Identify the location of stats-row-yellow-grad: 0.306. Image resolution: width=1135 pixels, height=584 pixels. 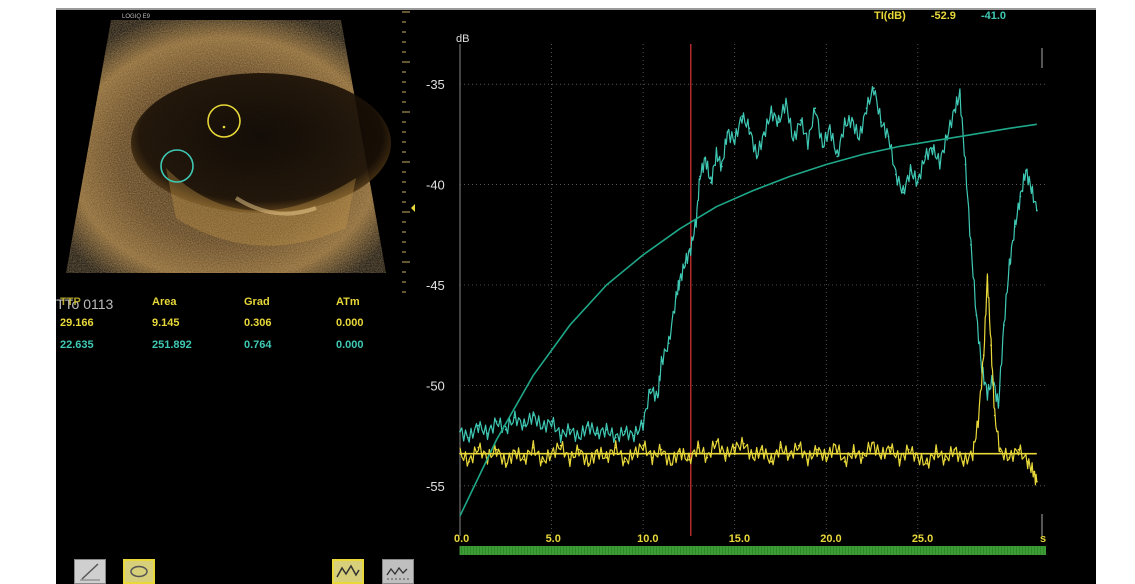
(258, 323).